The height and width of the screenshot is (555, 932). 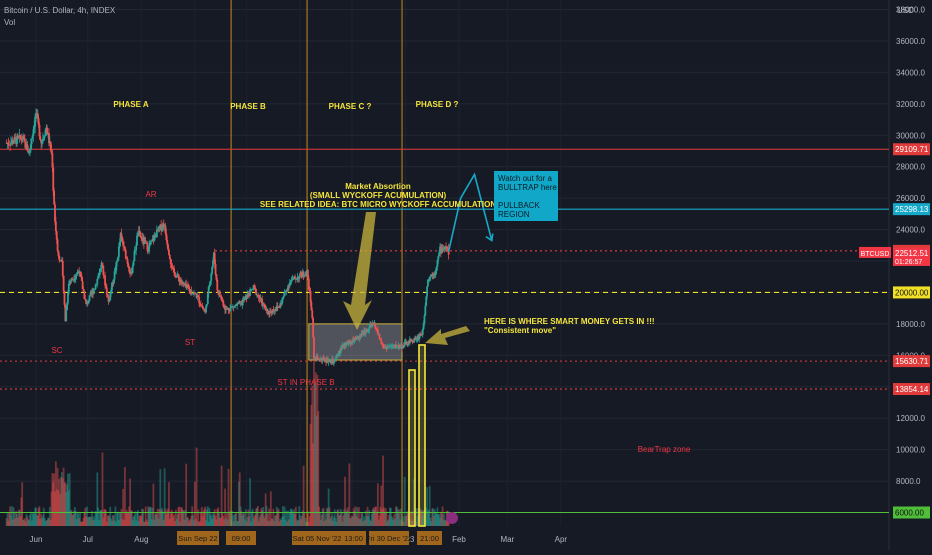 I want to click on time-tick-Apr: Apr, so click(x=561, y=539).